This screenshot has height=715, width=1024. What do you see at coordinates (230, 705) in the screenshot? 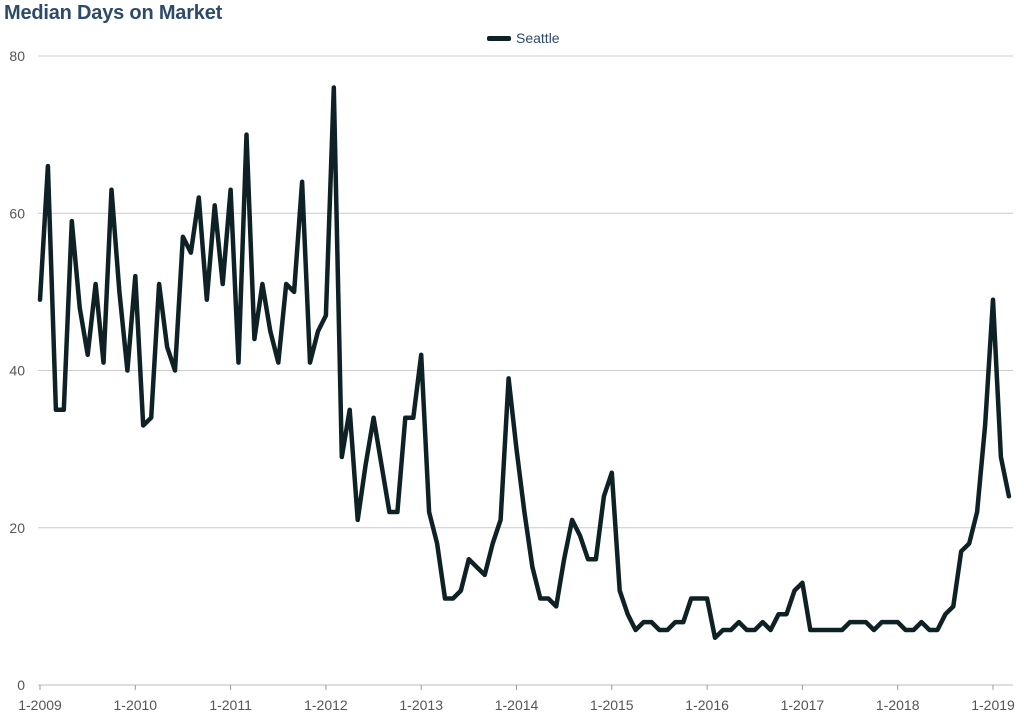
I see `x-tick-label: 1-2011` at bounding box center [230, 705].